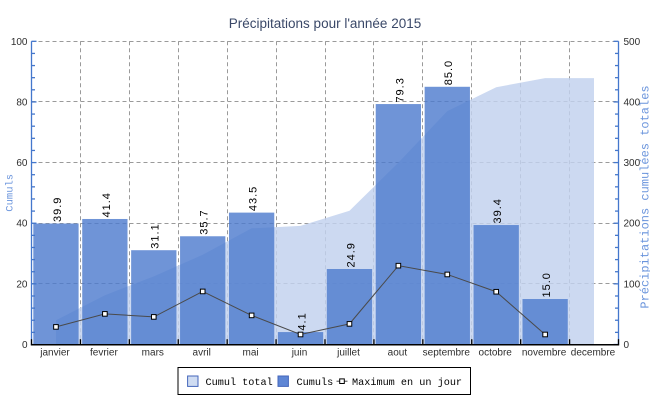 The width and height of the screenshot is (650, 400). I want to click on svg-text: octobre, so click(496, 353).